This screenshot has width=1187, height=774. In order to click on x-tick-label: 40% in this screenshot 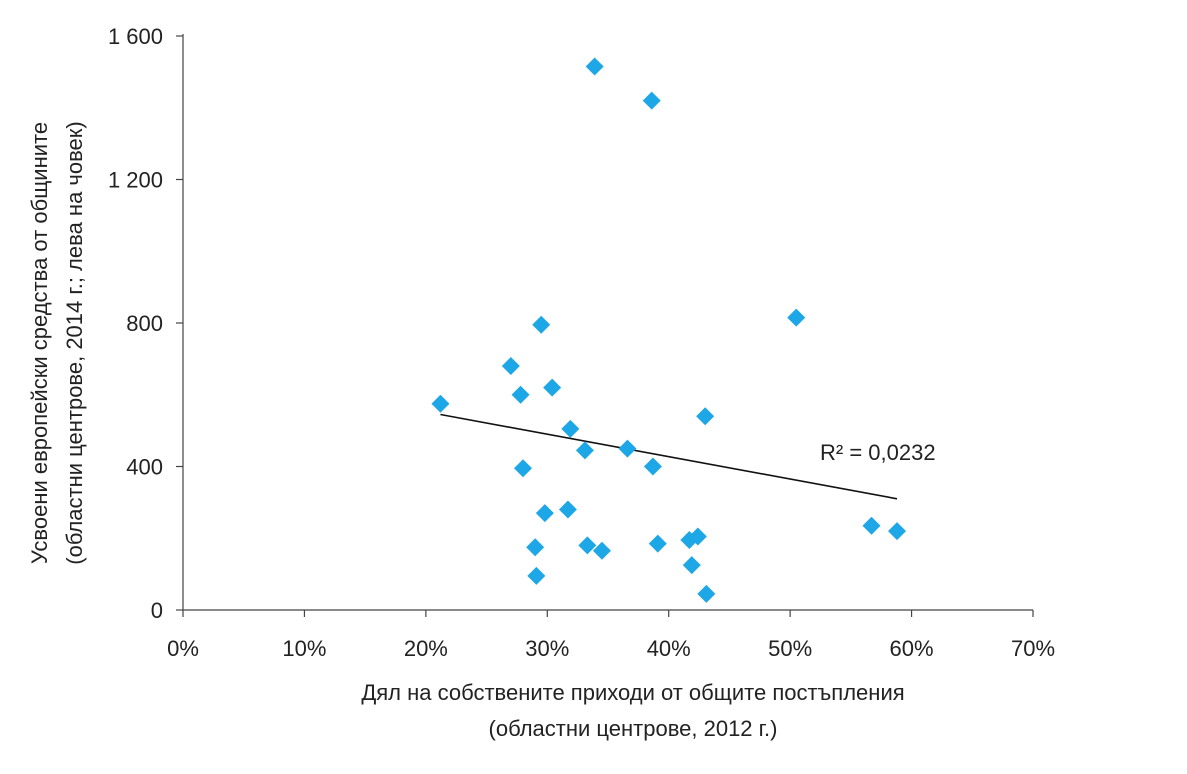, I will do `click(669, 648)`.